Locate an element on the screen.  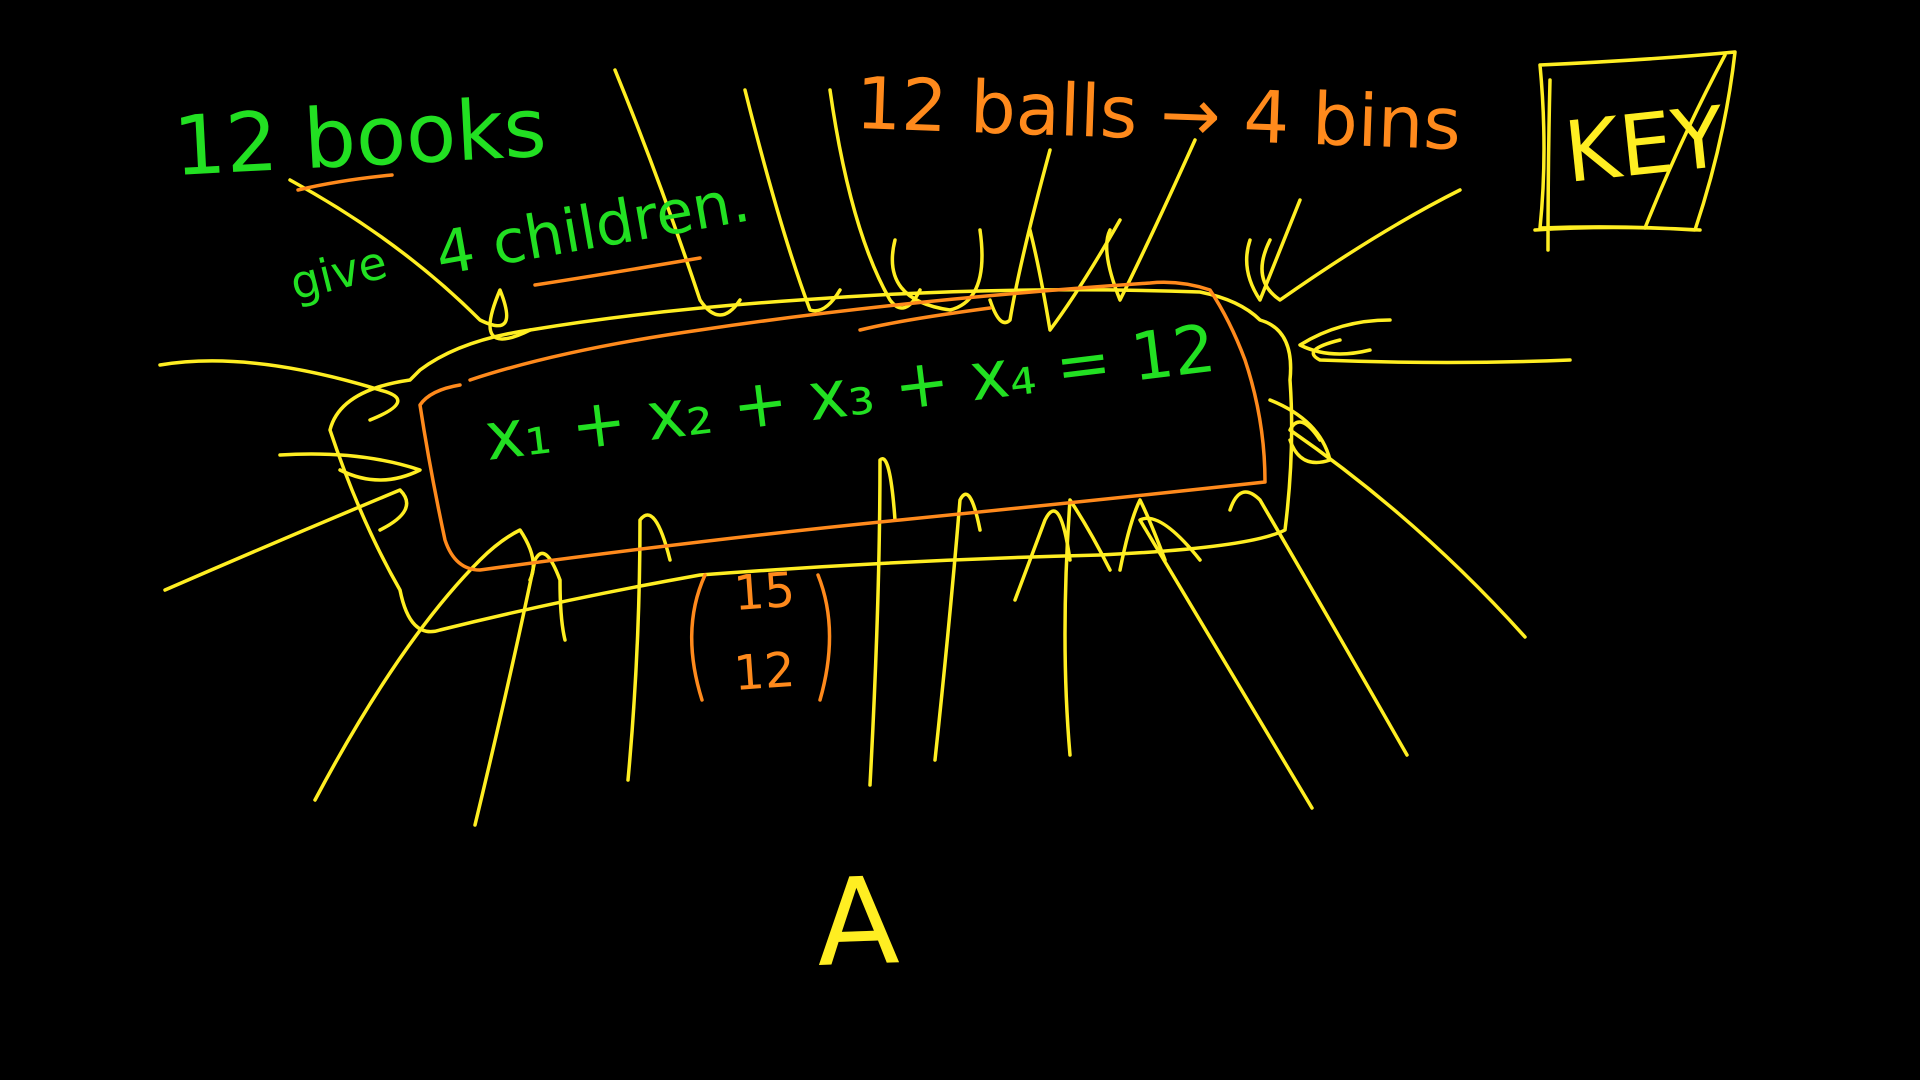
text-12-balls-4-bins: 12 balls → 4 bins is located at coordinates (1158, 113).